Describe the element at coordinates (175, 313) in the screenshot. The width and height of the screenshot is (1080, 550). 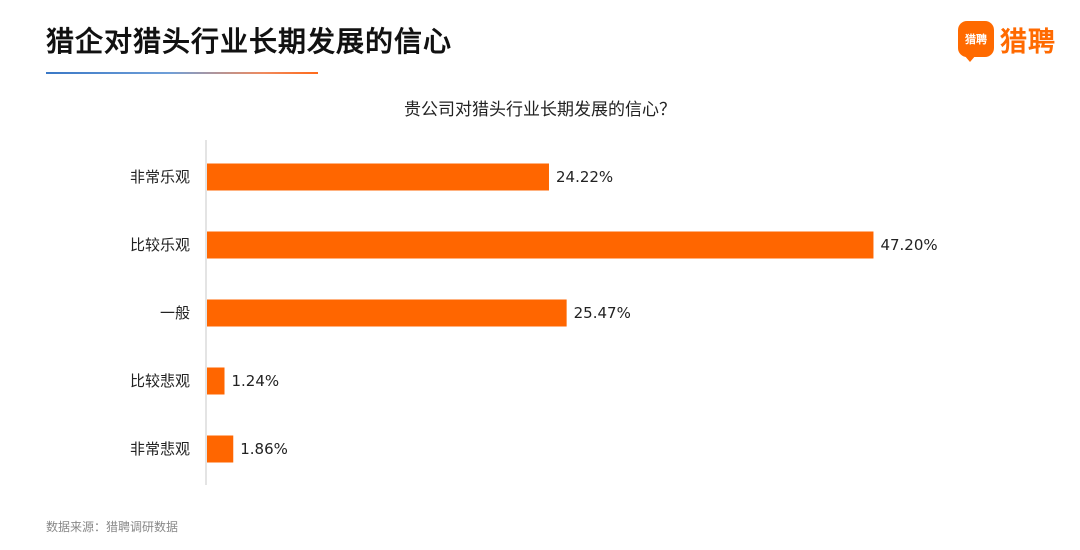
I see `category-tick-label: 一般` at that location.